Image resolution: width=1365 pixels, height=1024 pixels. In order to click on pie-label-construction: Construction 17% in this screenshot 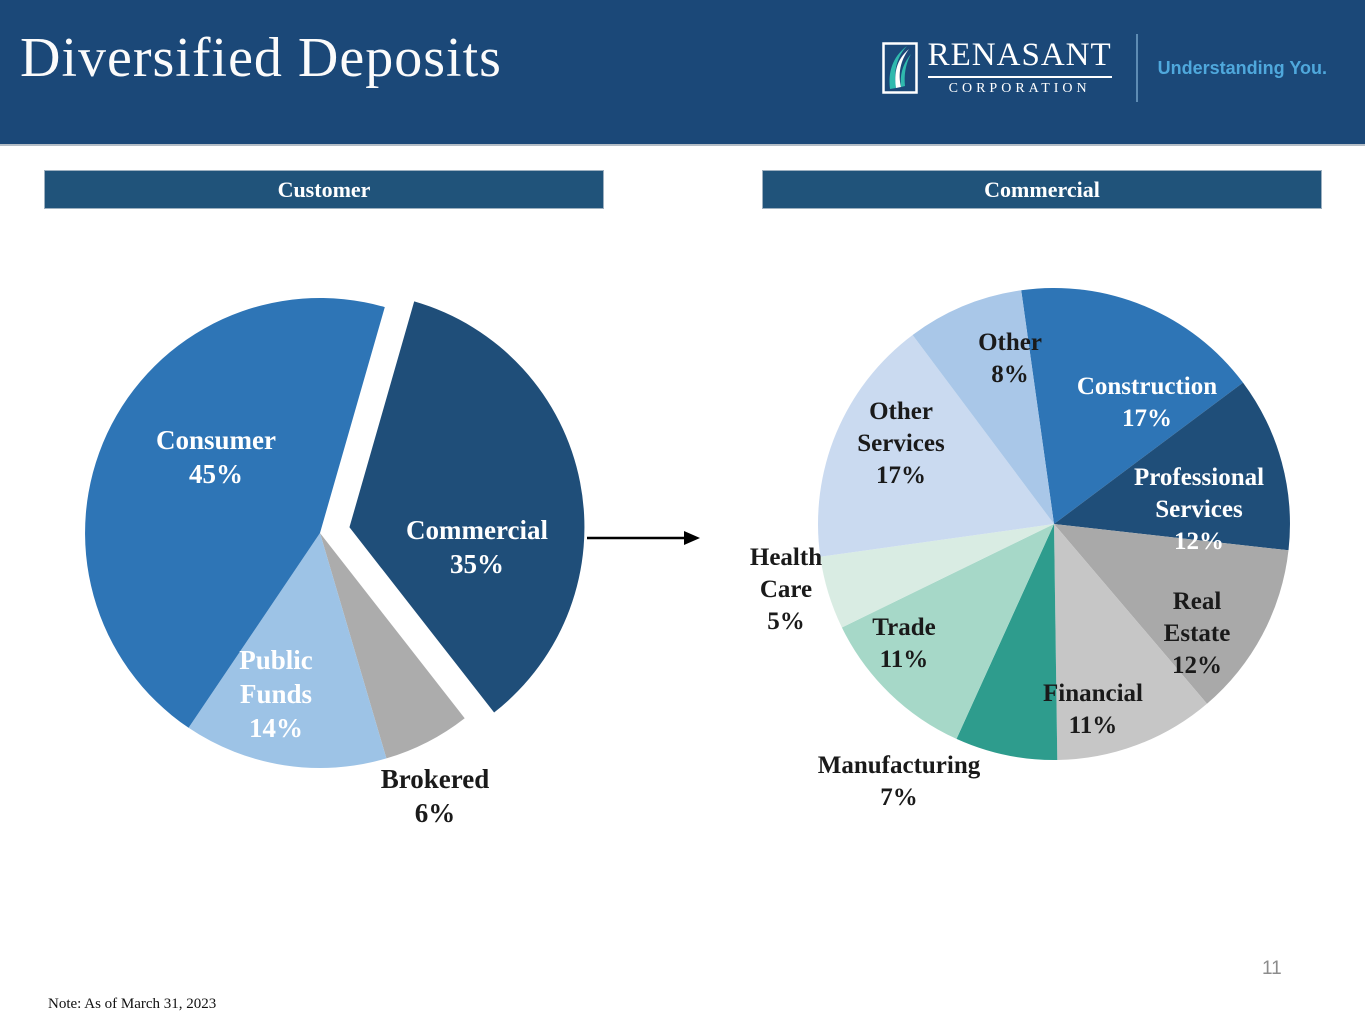, I will do `click(1147, 402)`.